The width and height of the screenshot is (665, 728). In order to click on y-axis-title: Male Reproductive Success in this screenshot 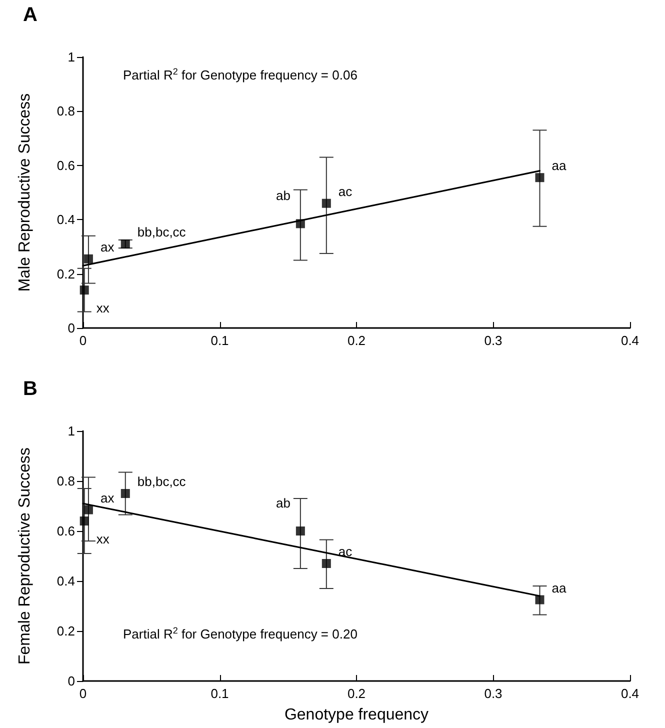, I will do `click(25, 192)`.